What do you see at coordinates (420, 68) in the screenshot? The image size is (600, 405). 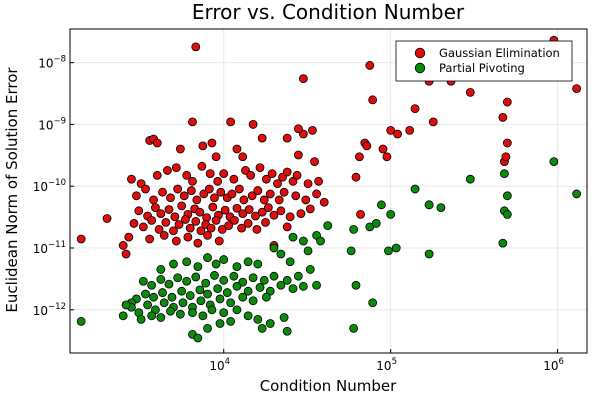 I see `legend-marker-pivoting` at bounding box center [420, 68].